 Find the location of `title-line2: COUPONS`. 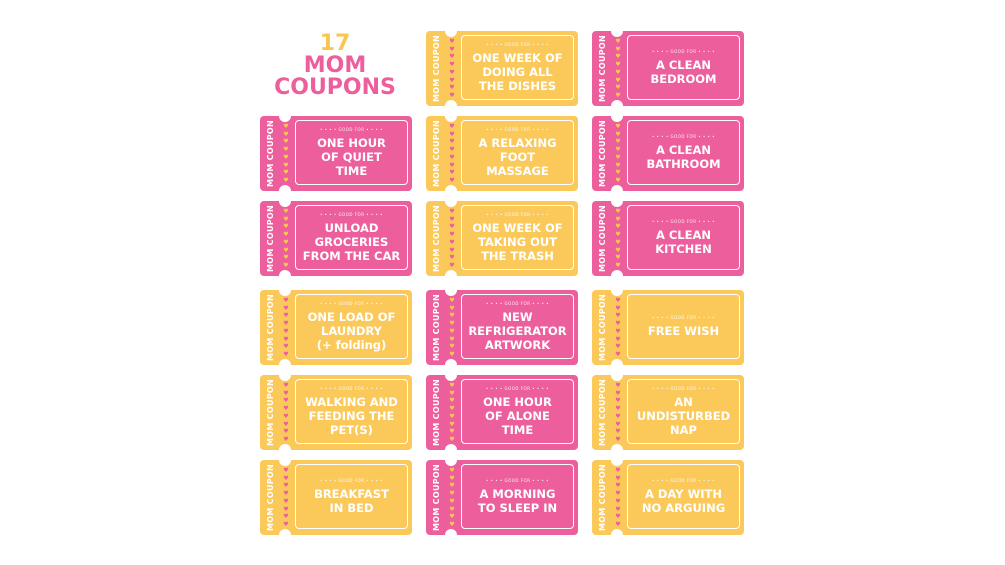

title-line2: COUPONS is located at coordinates (335, 87).